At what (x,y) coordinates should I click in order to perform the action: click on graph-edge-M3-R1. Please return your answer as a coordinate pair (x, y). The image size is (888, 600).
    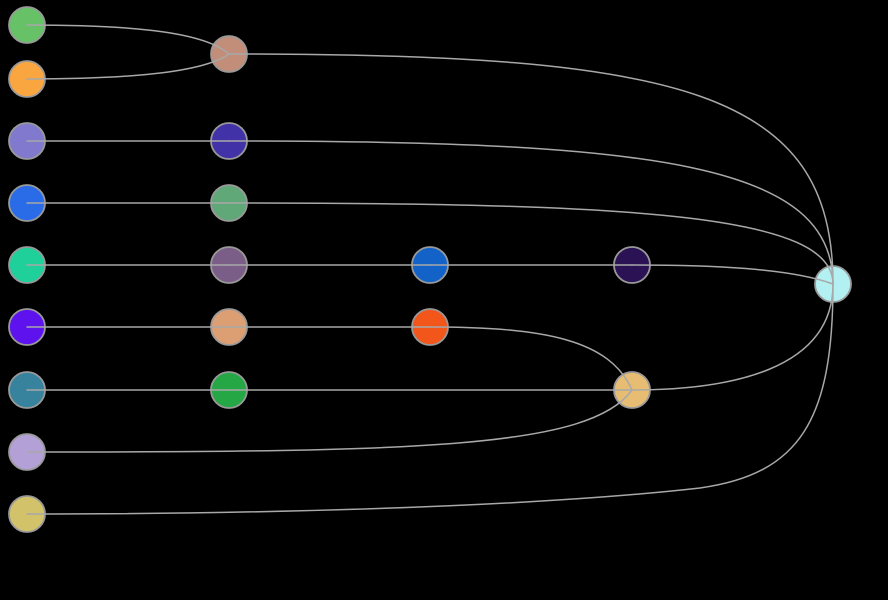
    Looking at the image, I should click on (531, 243).